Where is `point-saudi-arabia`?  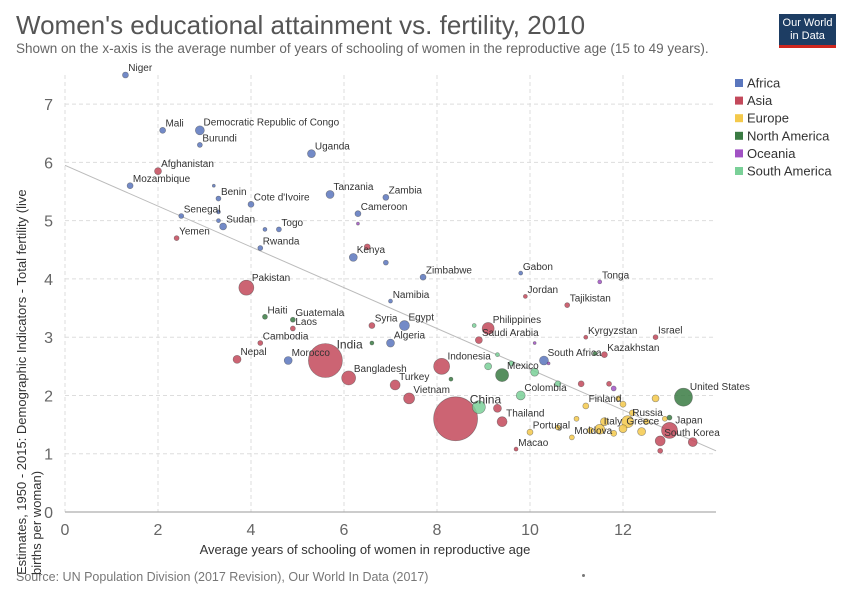
point-saudi-arabia is located at coordinates (479, 340).